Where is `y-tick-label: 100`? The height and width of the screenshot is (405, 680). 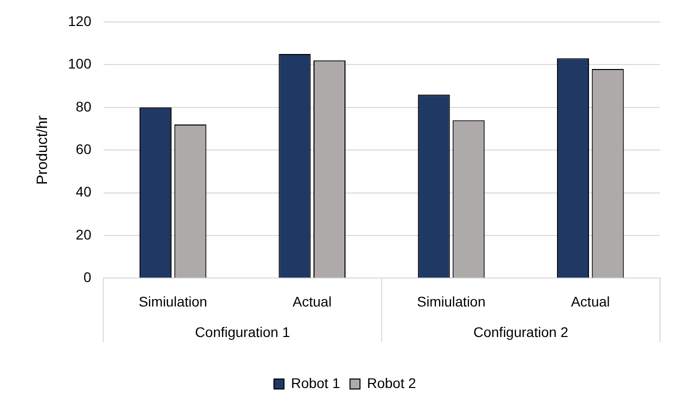 y-tick-label: 100 is located at coordinates (80, 64).